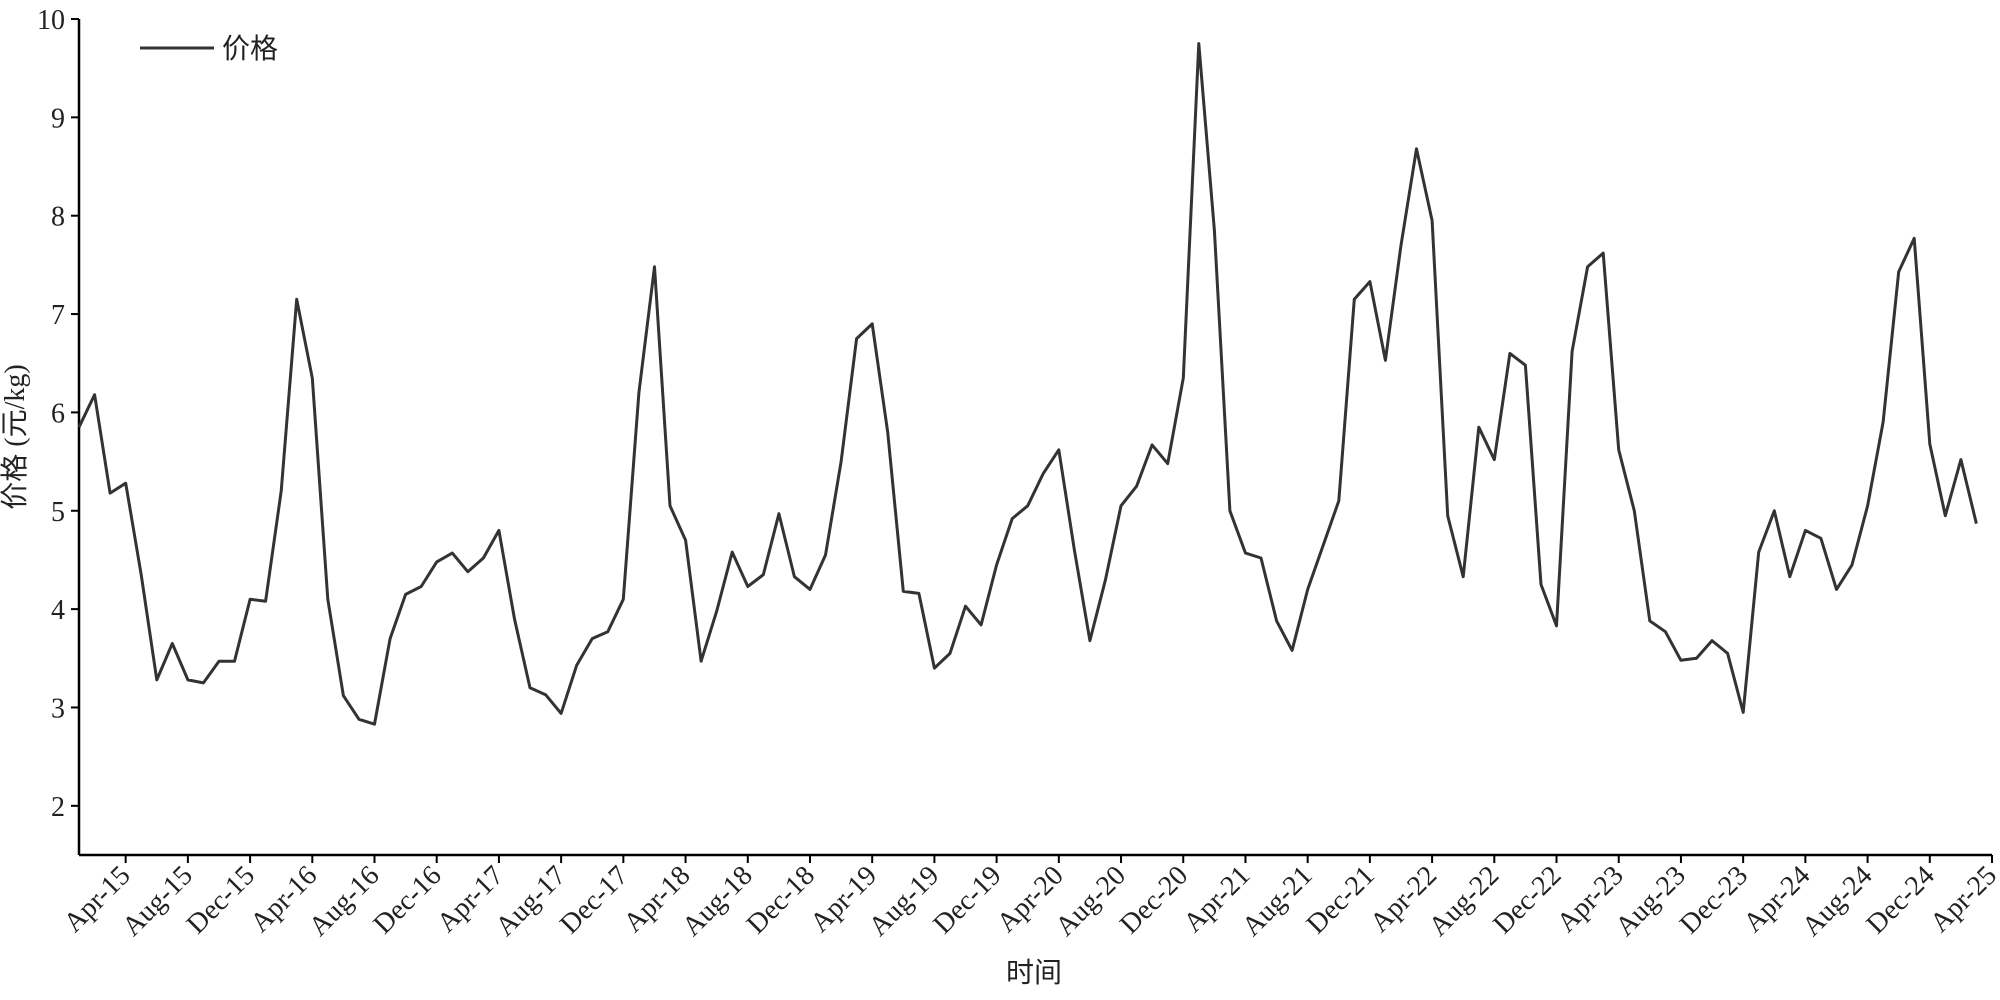 This screenshot has width=2000, height=1000. Describe the element at coordinates (1341, 900) in the screenshot. I see `x-tick-label: Dec-21` at that location.